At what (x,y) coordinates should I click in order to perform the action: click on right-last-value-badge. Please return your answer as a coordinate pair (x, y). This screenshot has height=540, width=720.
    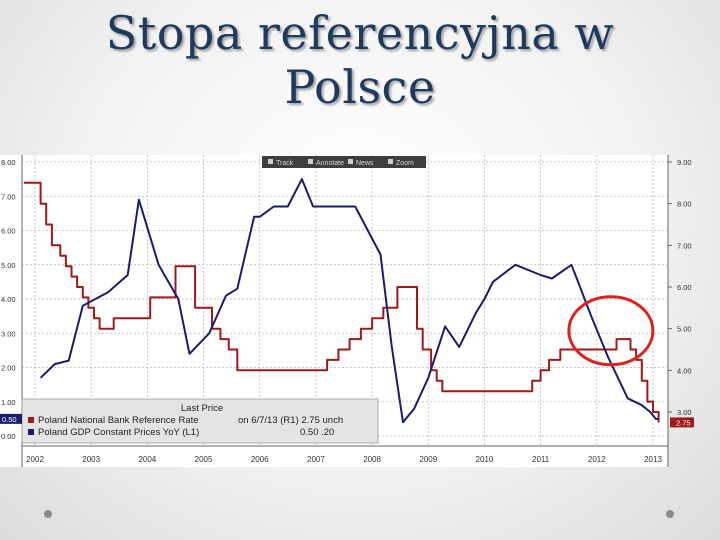
    Looking at the image, I should click on (682, 422).